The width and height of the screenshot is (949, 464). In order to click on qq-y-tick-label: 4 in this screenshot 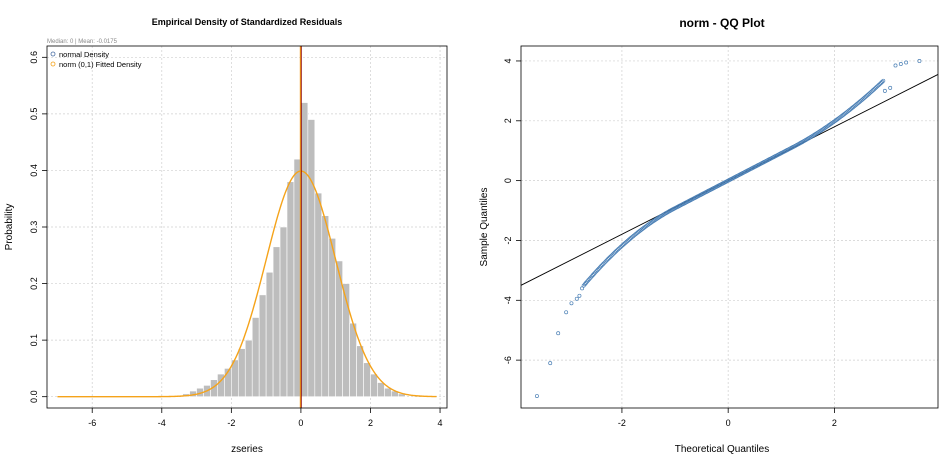, I will do `click(508, 60)`.